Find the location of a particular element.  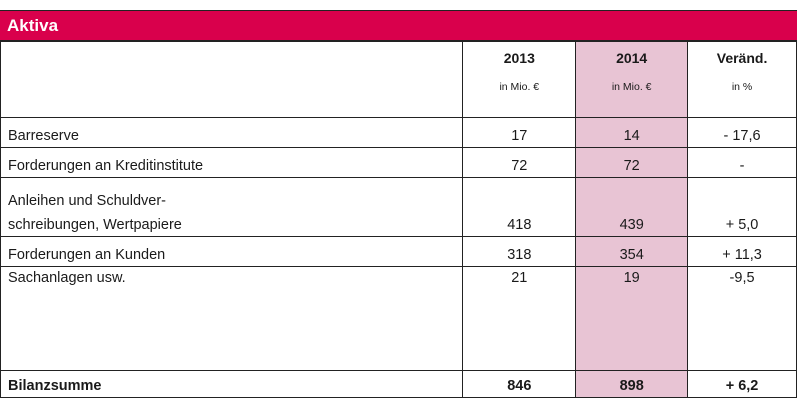

cell-2013: 72 is located at coordinates (519, 162).